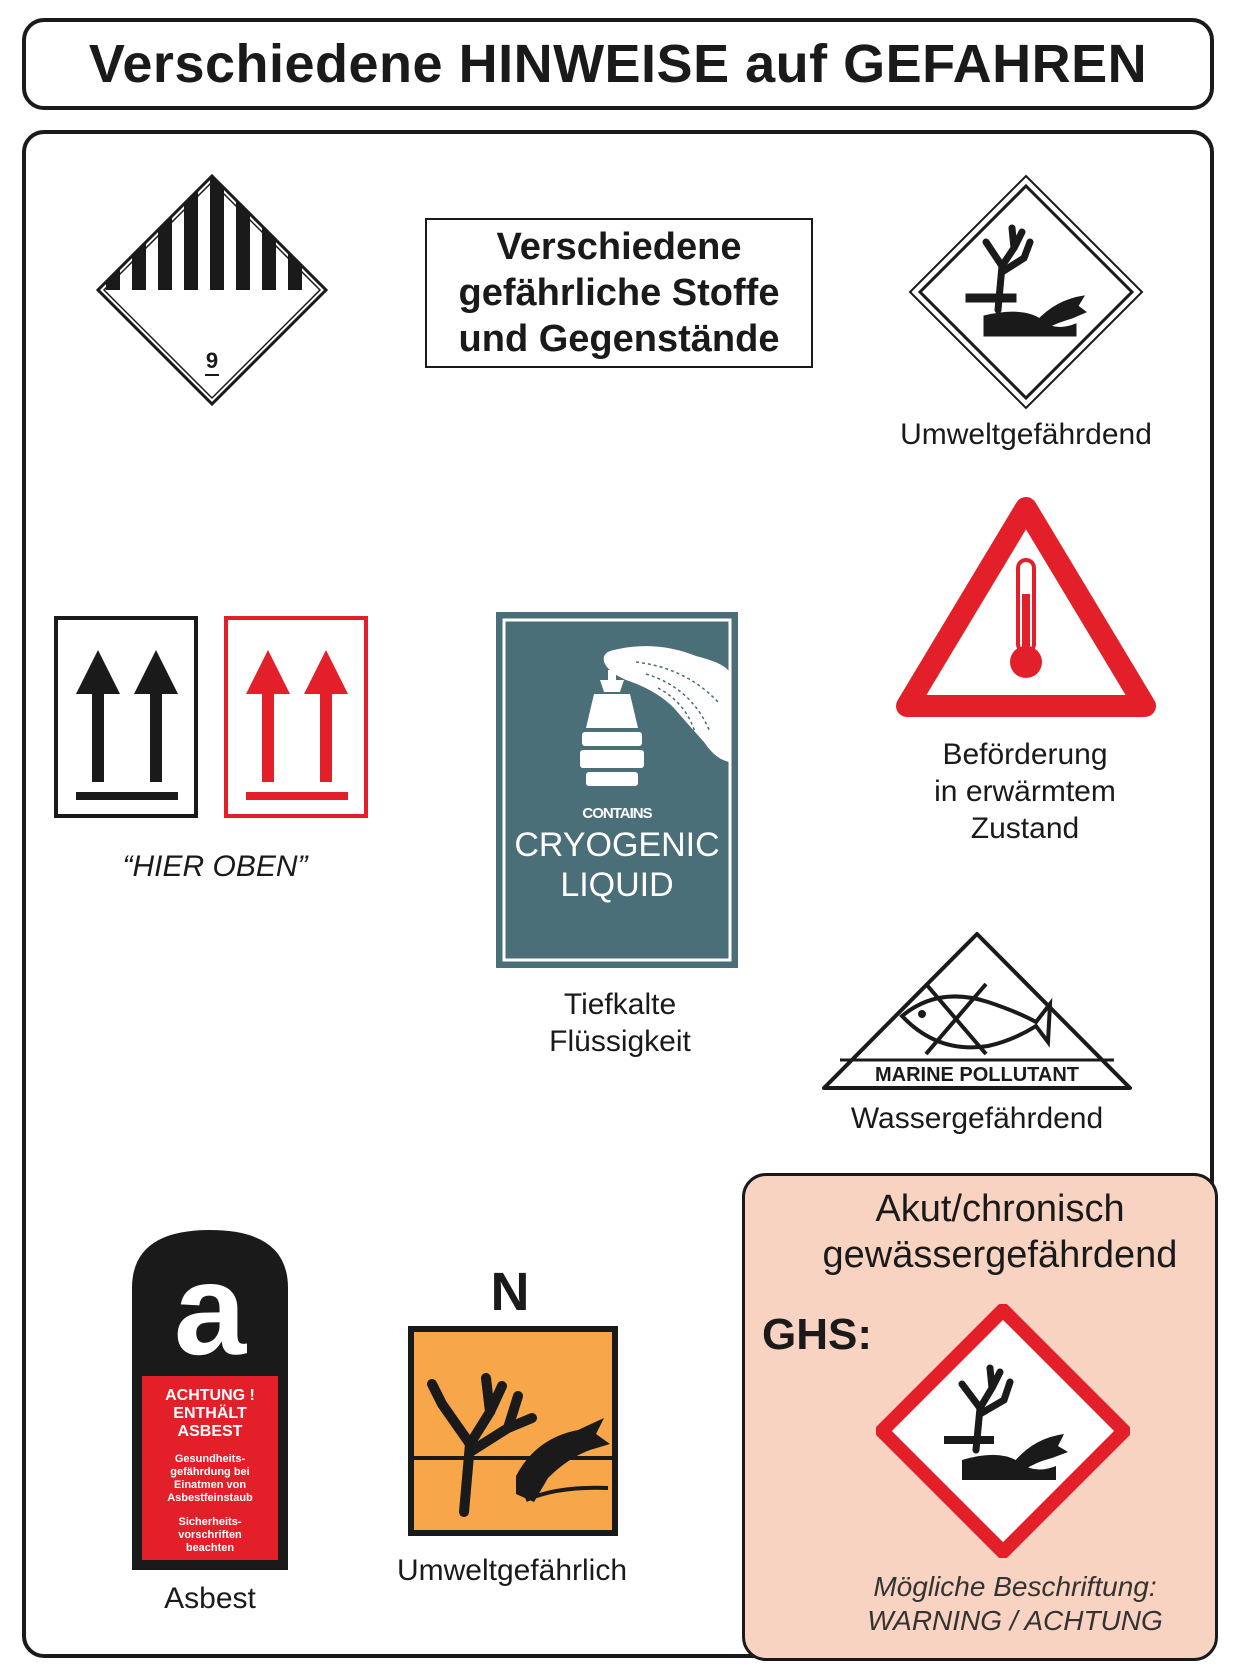  Describe the element at coordinates (210, 1459) in the screenshot. I see `svg-text: Gesundheits-` at that location.